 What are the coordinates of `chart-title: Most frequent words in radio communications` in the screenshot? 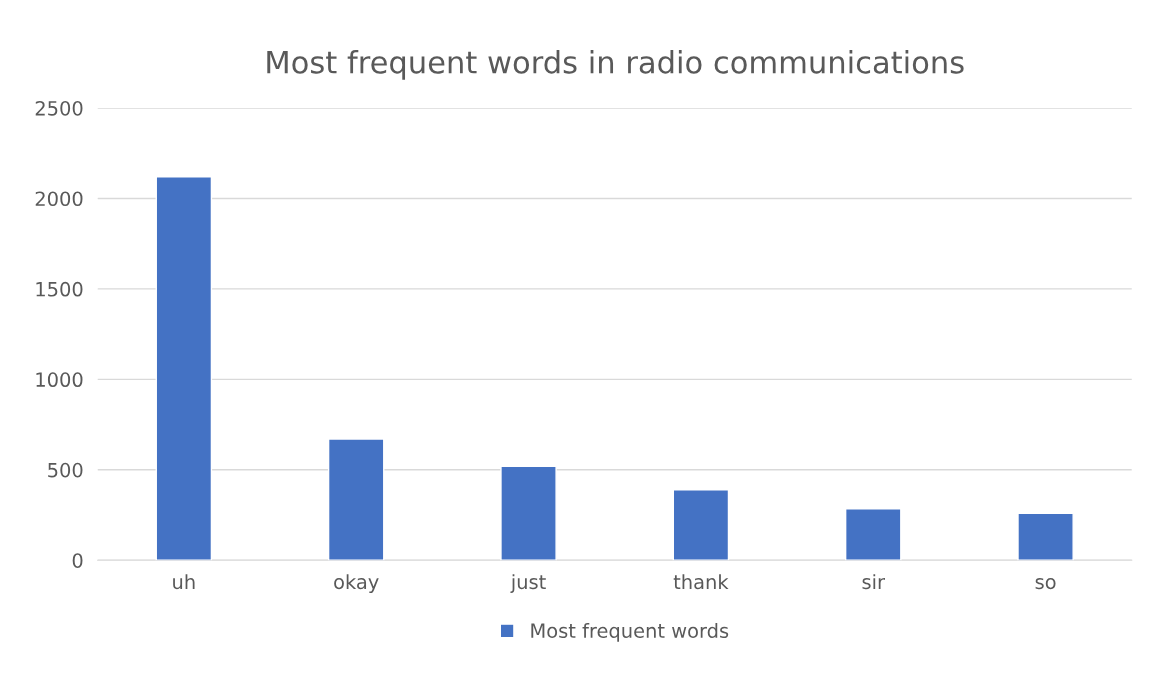 It's located at (615, 65).